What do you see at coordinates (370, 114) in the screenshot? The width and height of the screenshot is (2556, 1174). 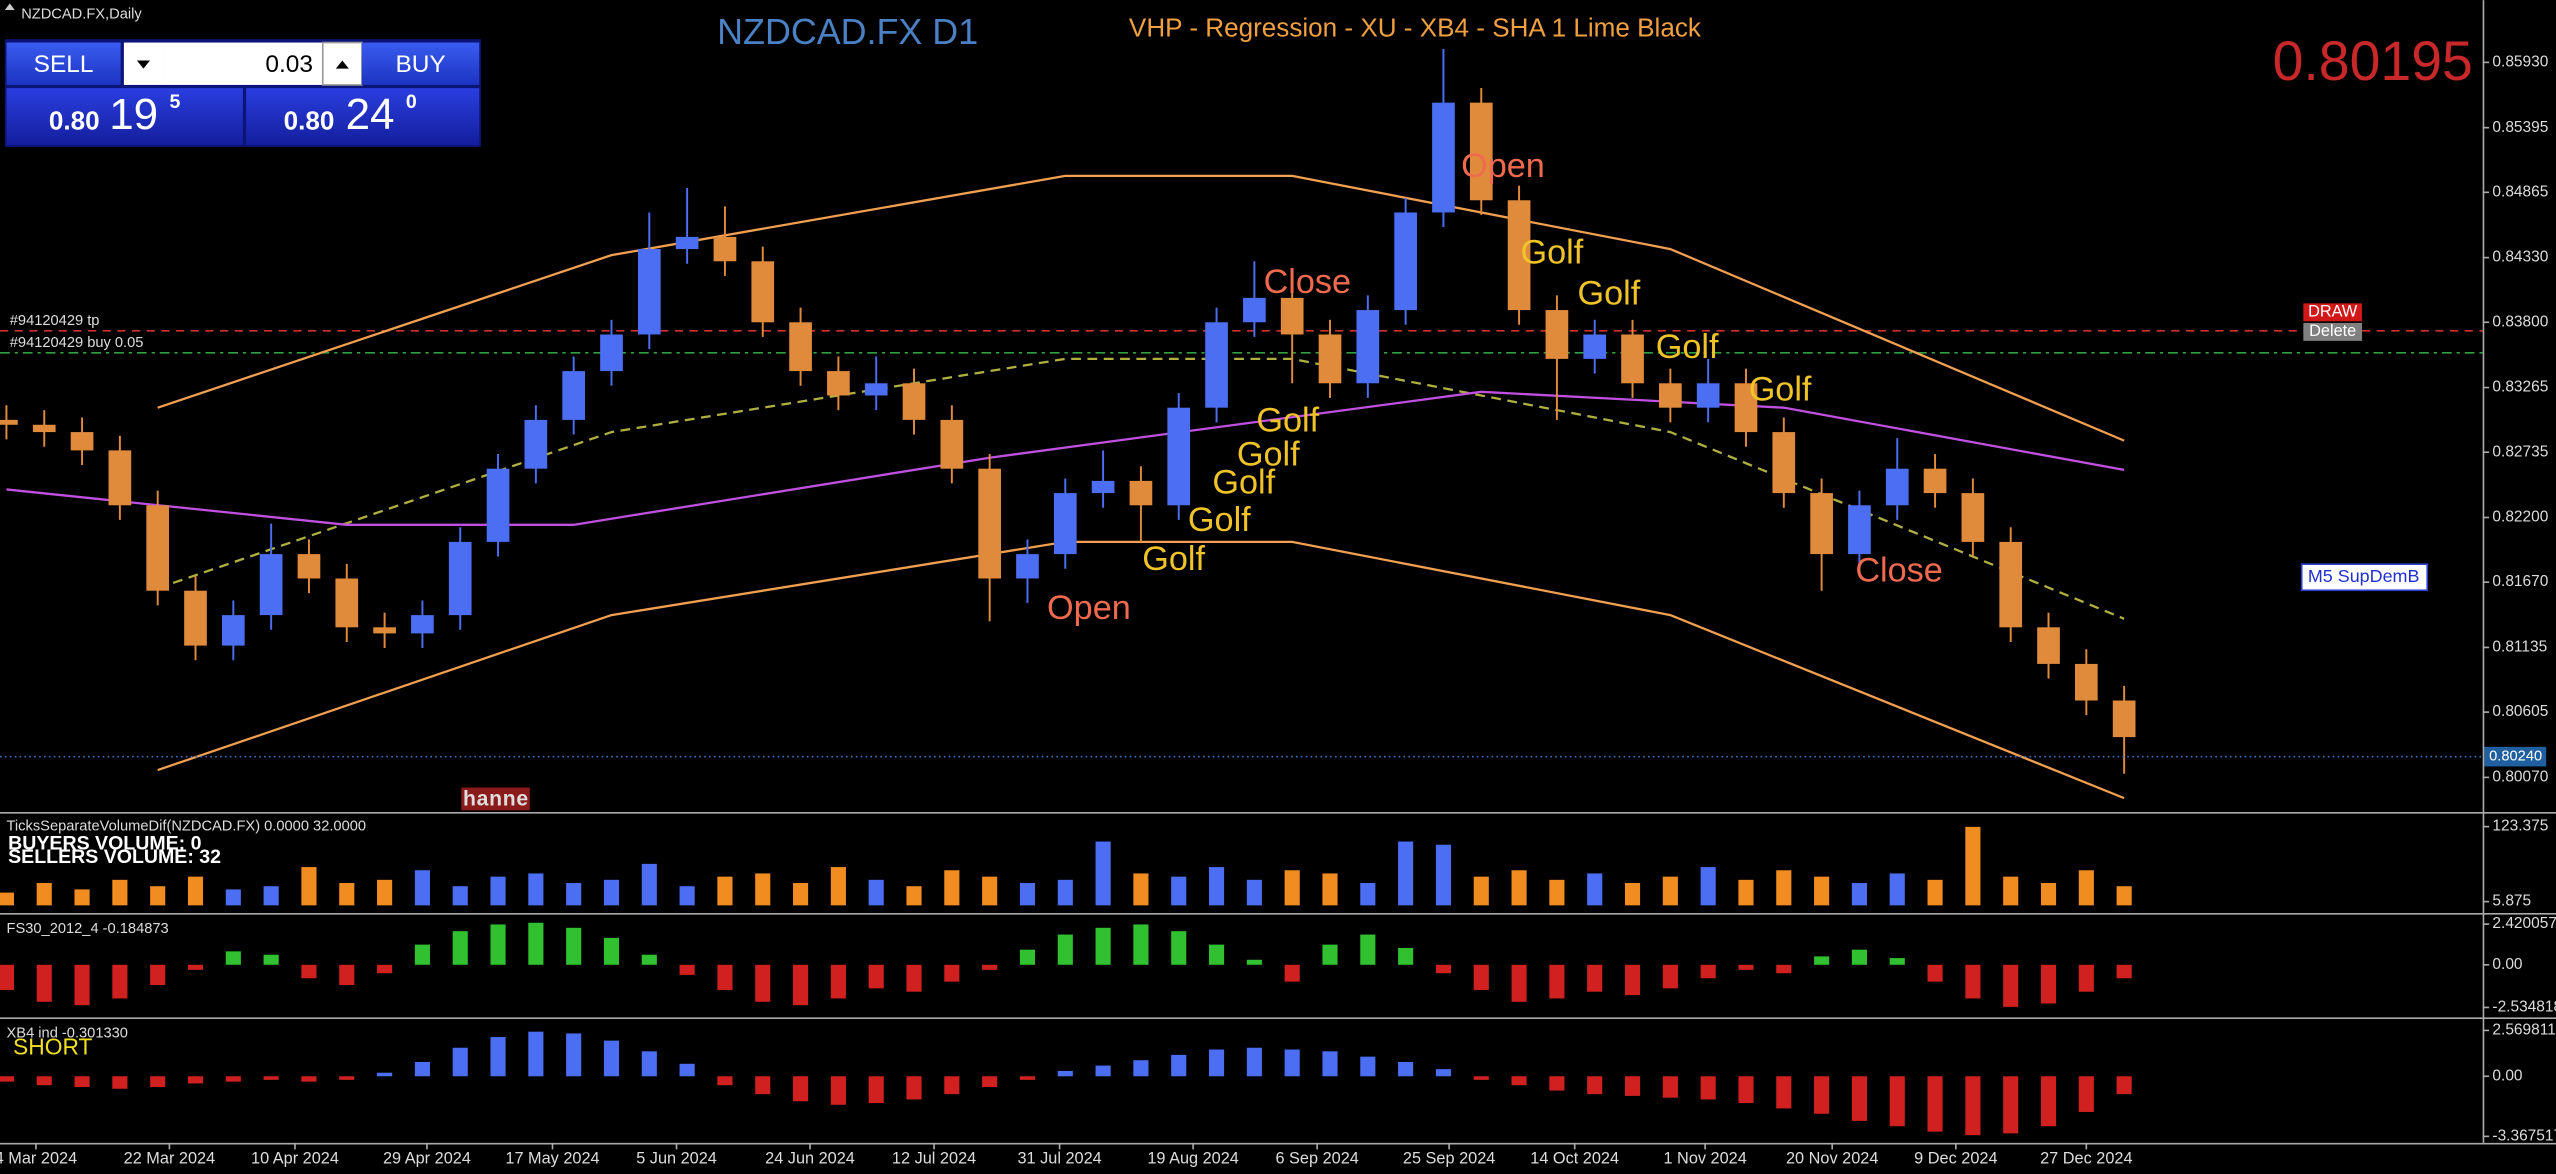 I see `ask-pips: 24` at bounding box center [370, 114].